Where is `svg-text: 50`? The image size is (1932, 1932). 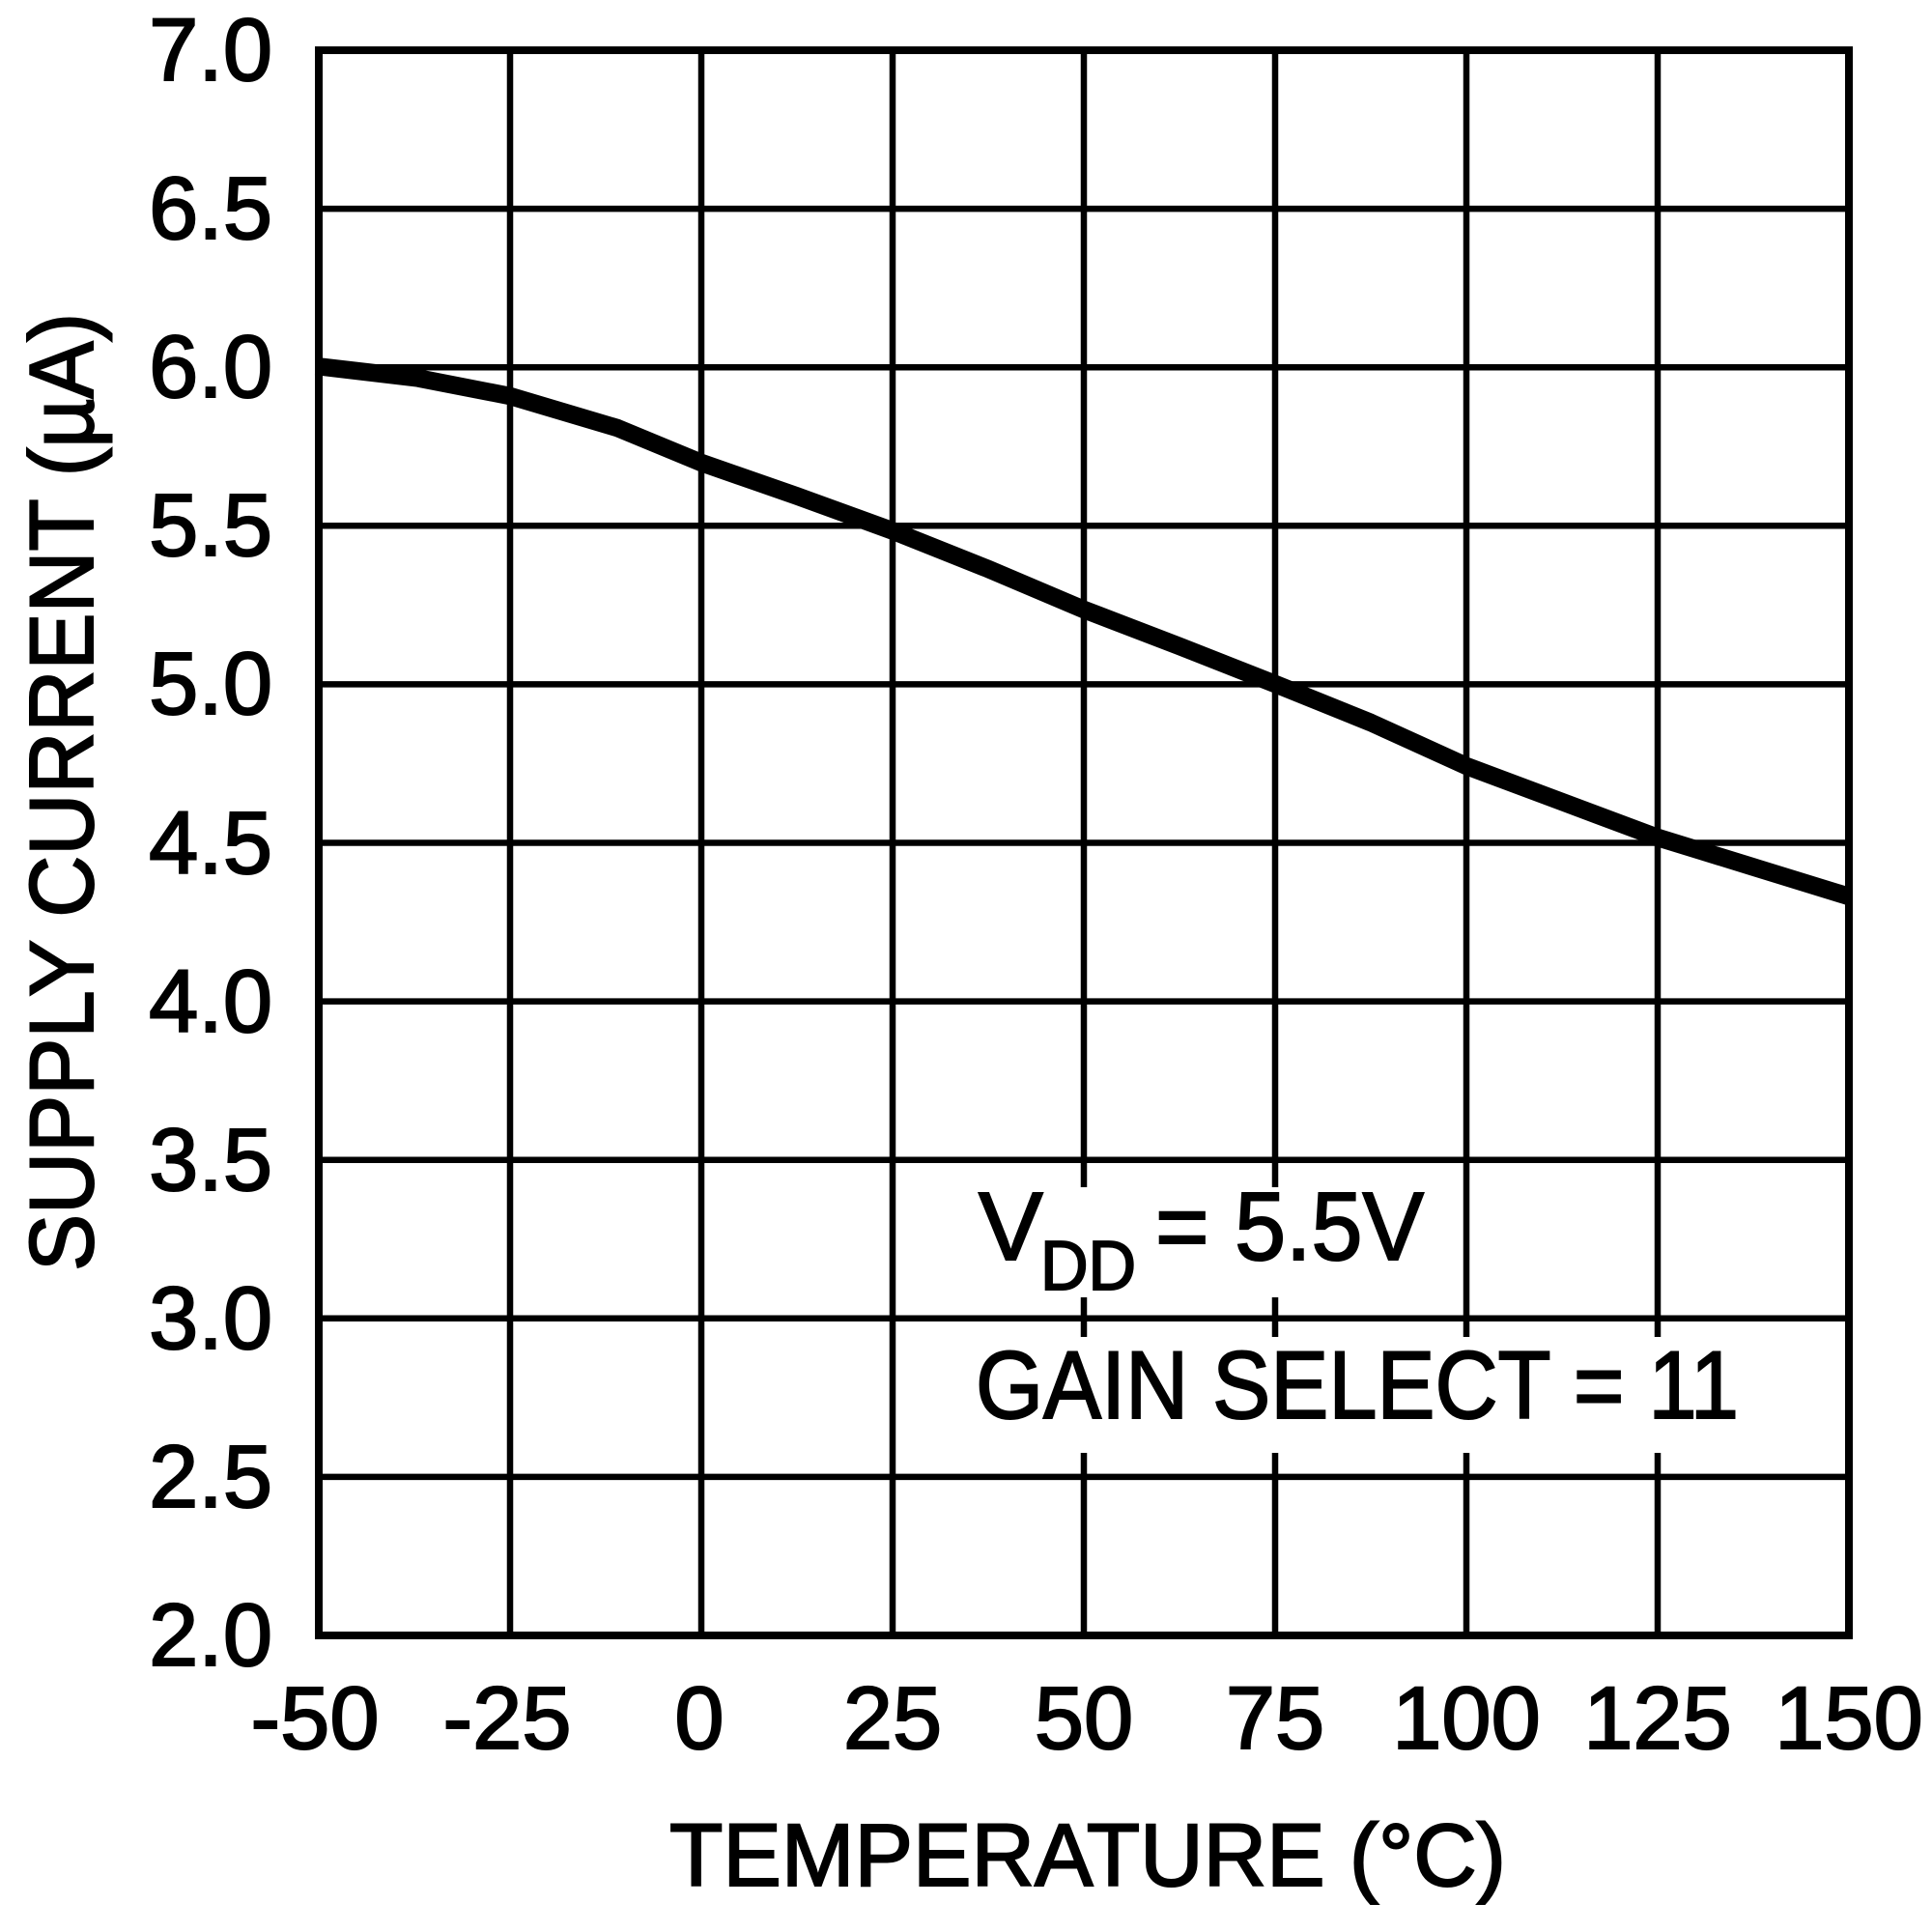 svg-text: 50 is located at coordinates (1084, 1718).